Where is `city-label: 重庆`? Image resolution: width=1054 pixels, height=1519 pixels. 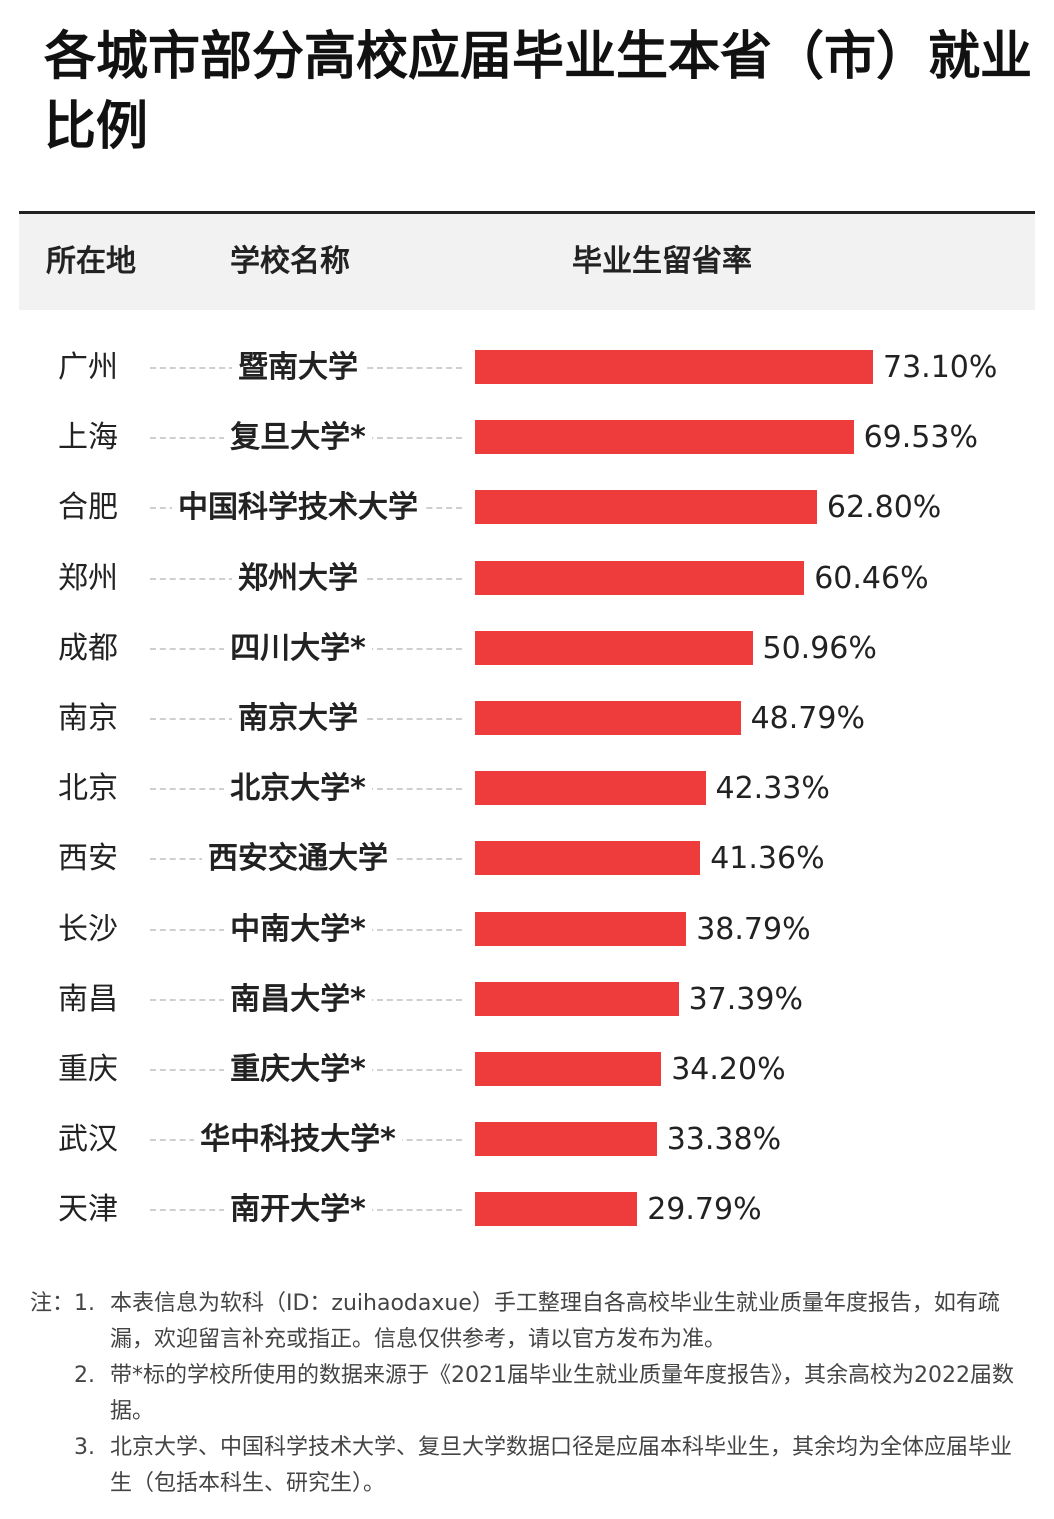
city-label: 重庆 is located at coordinates (88, 1069).